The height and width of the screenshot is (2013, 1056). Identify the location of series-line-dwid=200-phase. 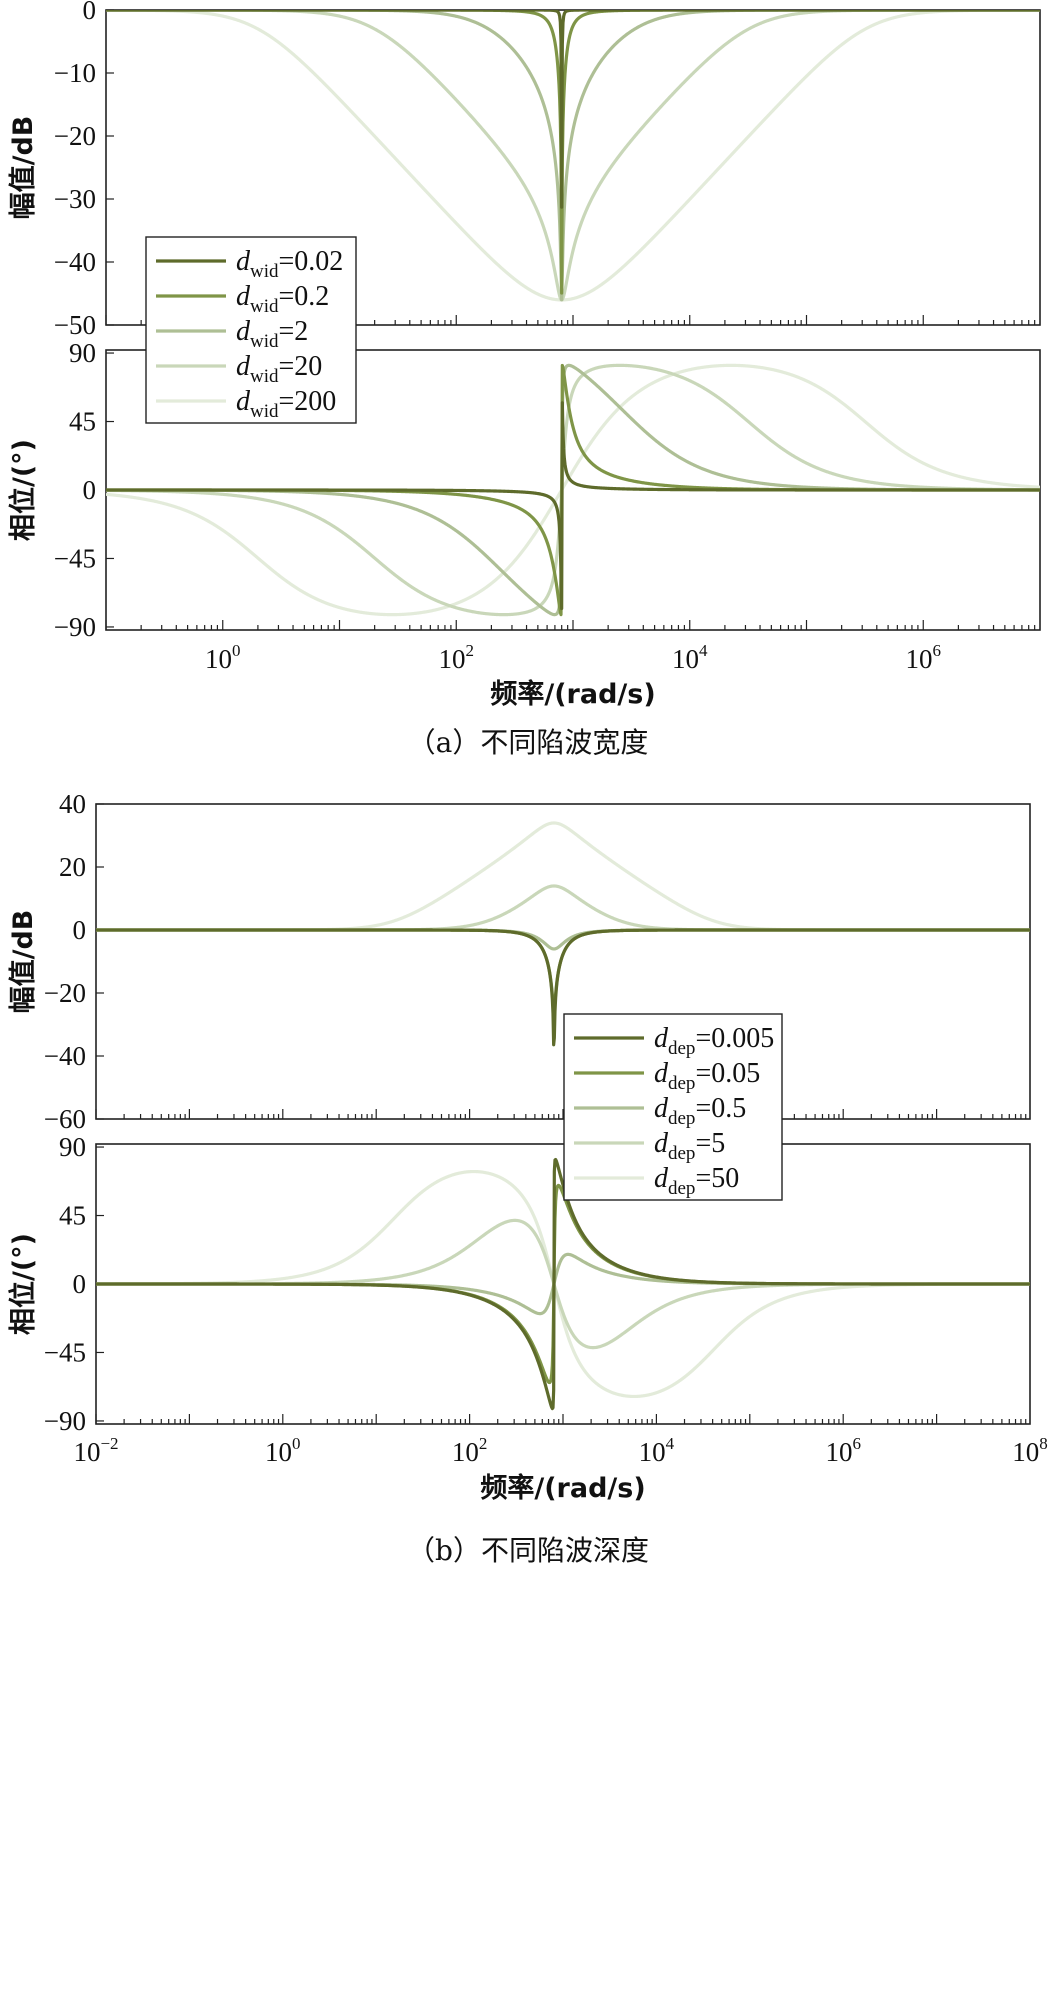
(573, 490).